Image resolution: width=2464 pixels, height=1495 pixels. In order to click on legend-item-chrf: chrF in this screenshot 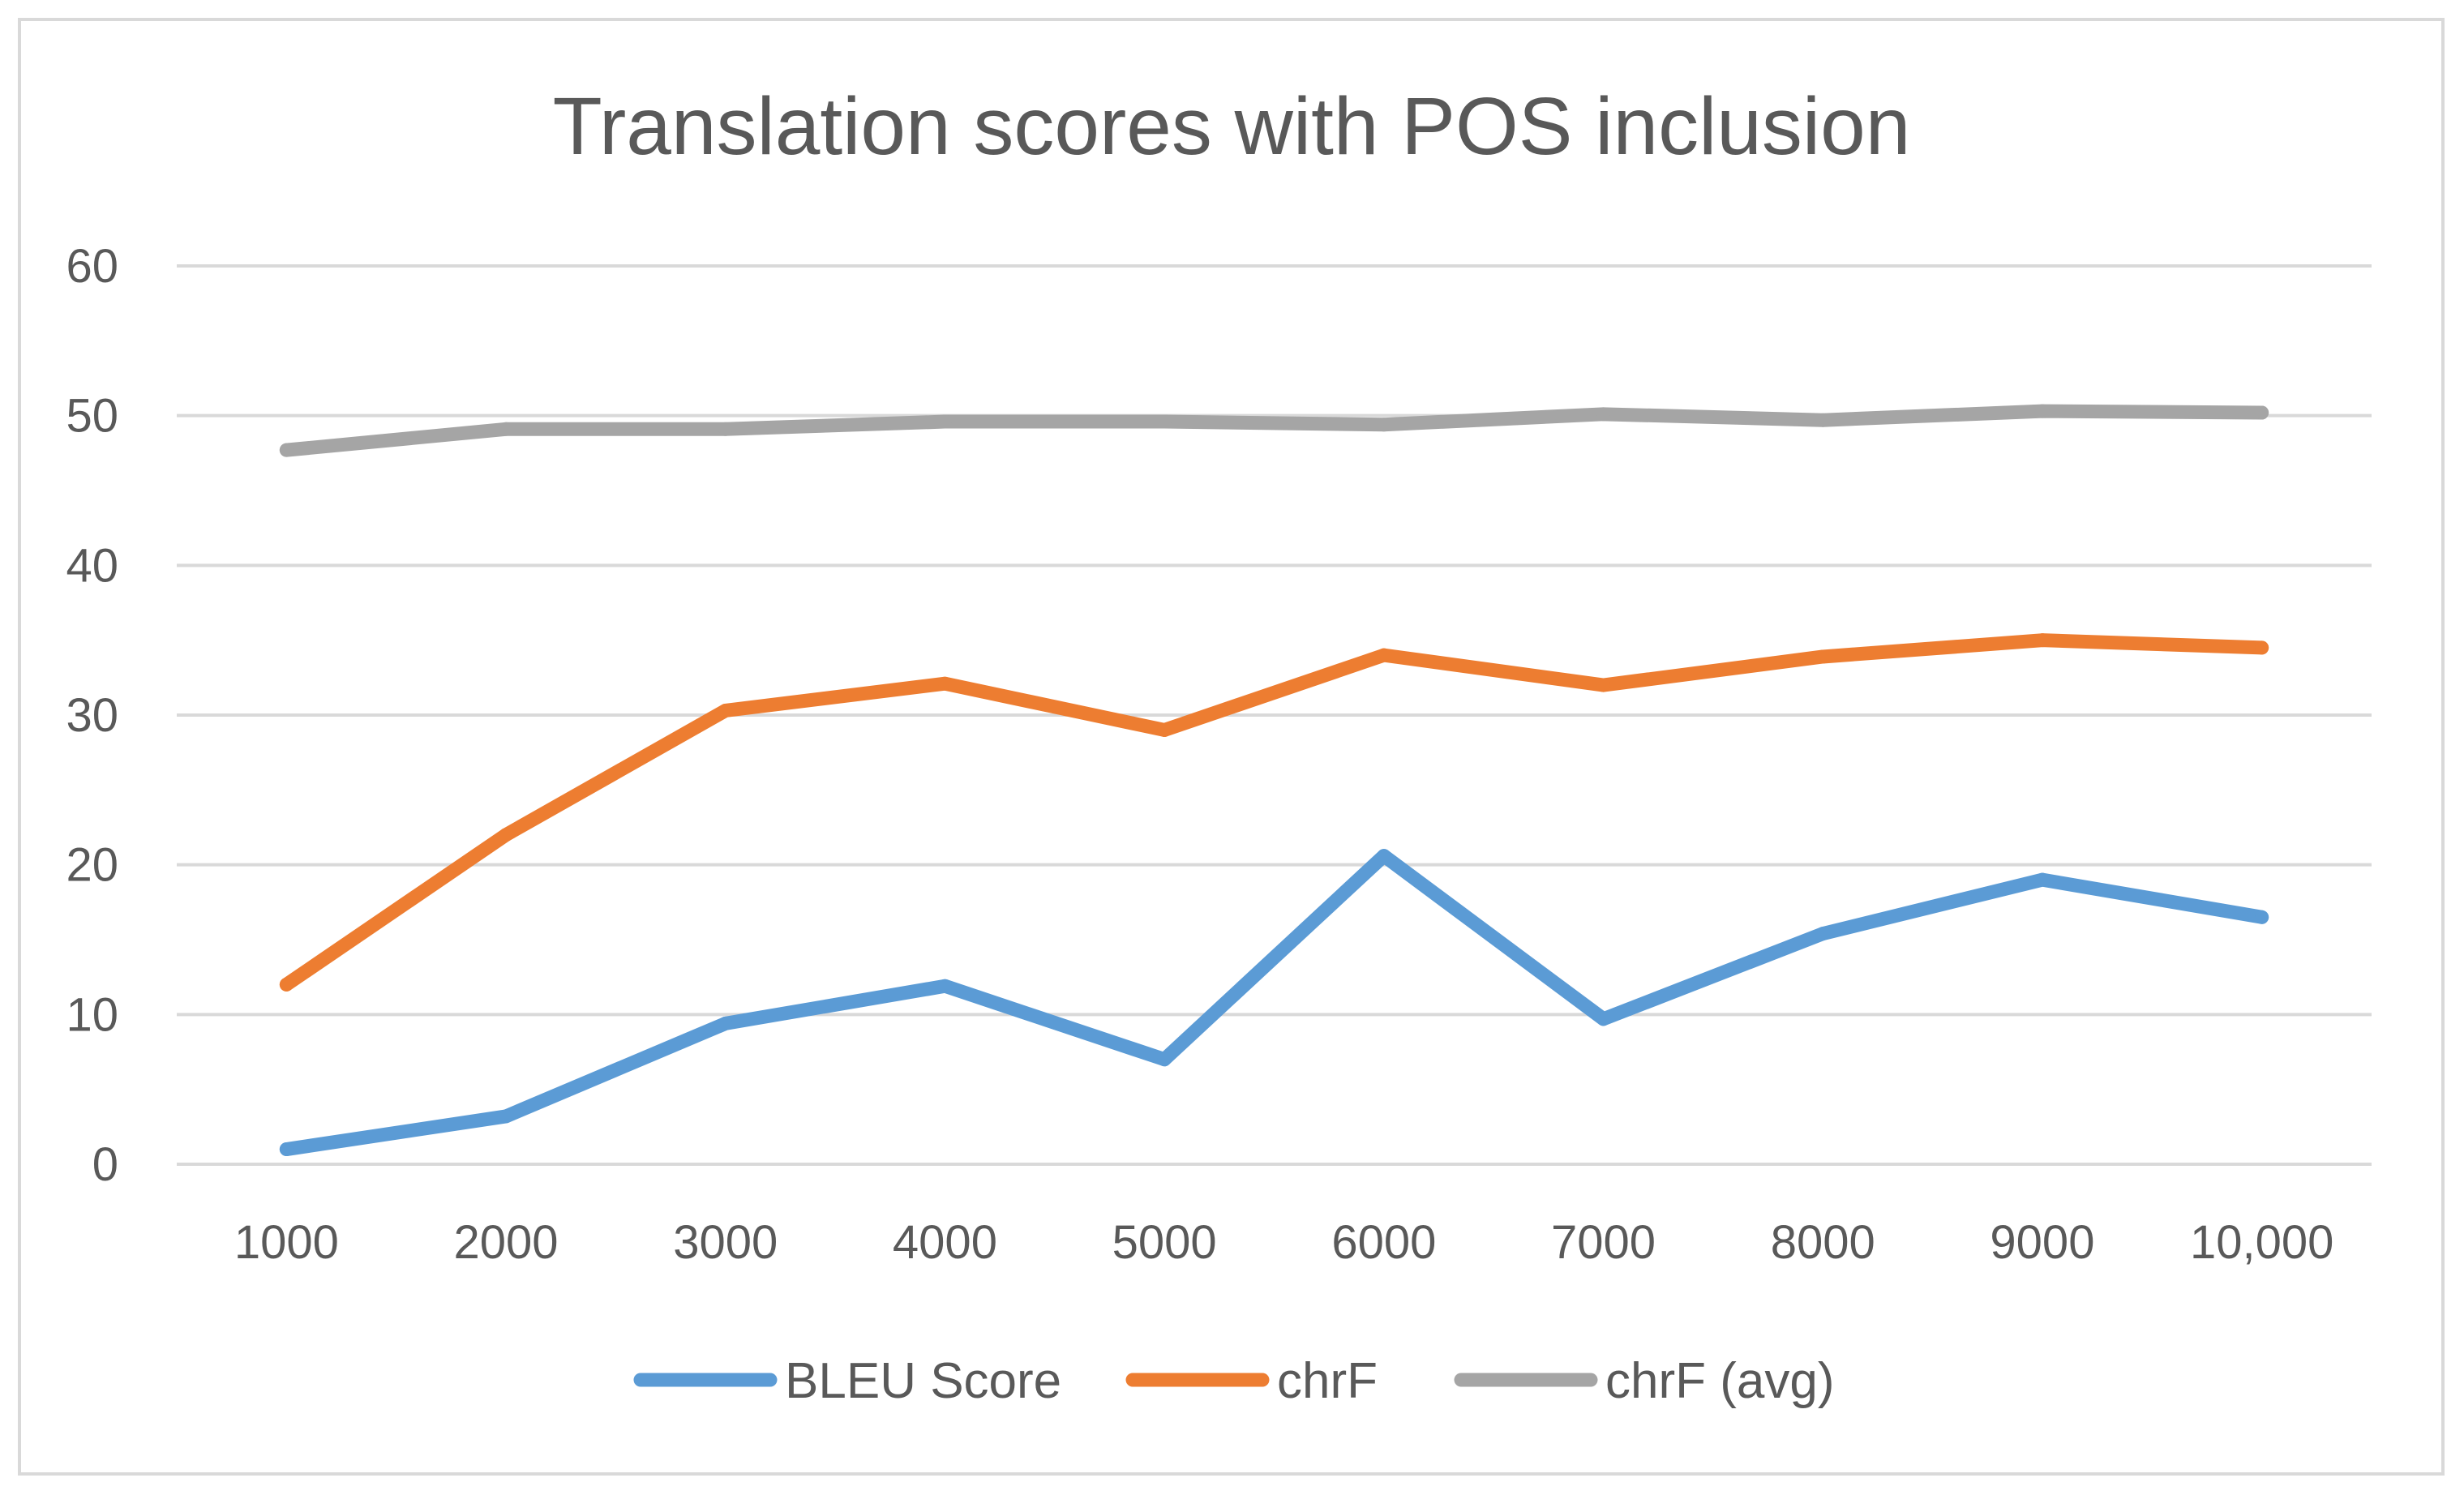, I will do `click(1251, 1381)`.